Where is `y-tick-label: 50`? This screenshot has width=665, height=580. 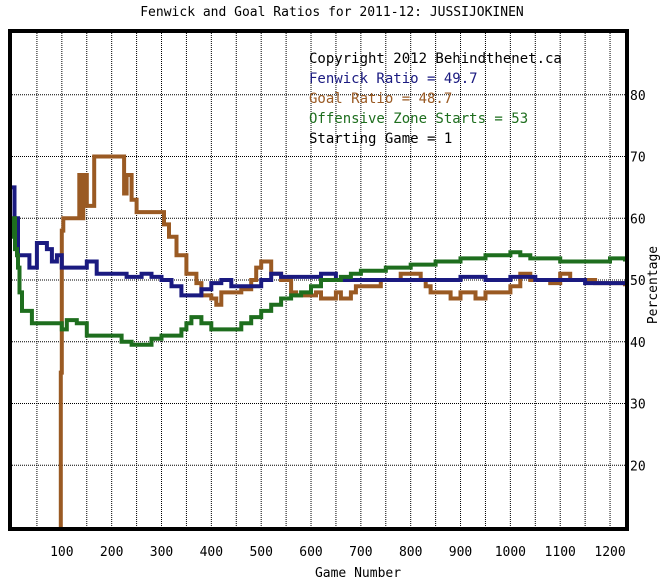 y-tick-label: 50 is located at coordinates (638, 281).